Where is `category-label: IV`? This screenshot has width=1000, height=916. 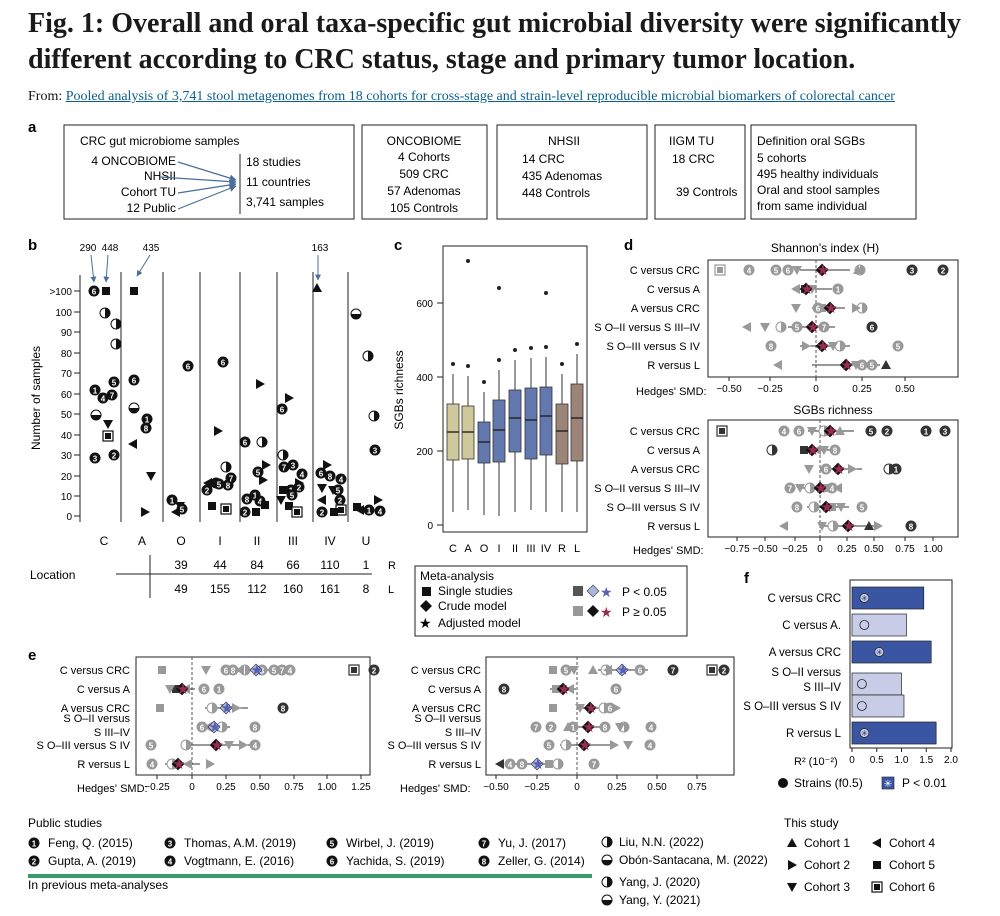
category-label: IV is located at coordinates (546, 549).